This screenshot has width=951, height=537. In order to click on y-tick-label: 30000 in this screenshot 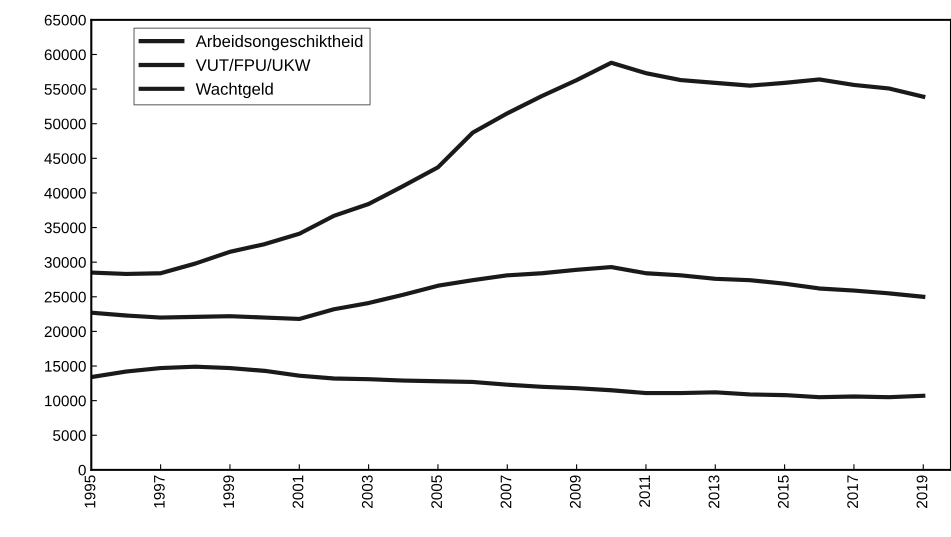, I will do `click(65, 262)`.